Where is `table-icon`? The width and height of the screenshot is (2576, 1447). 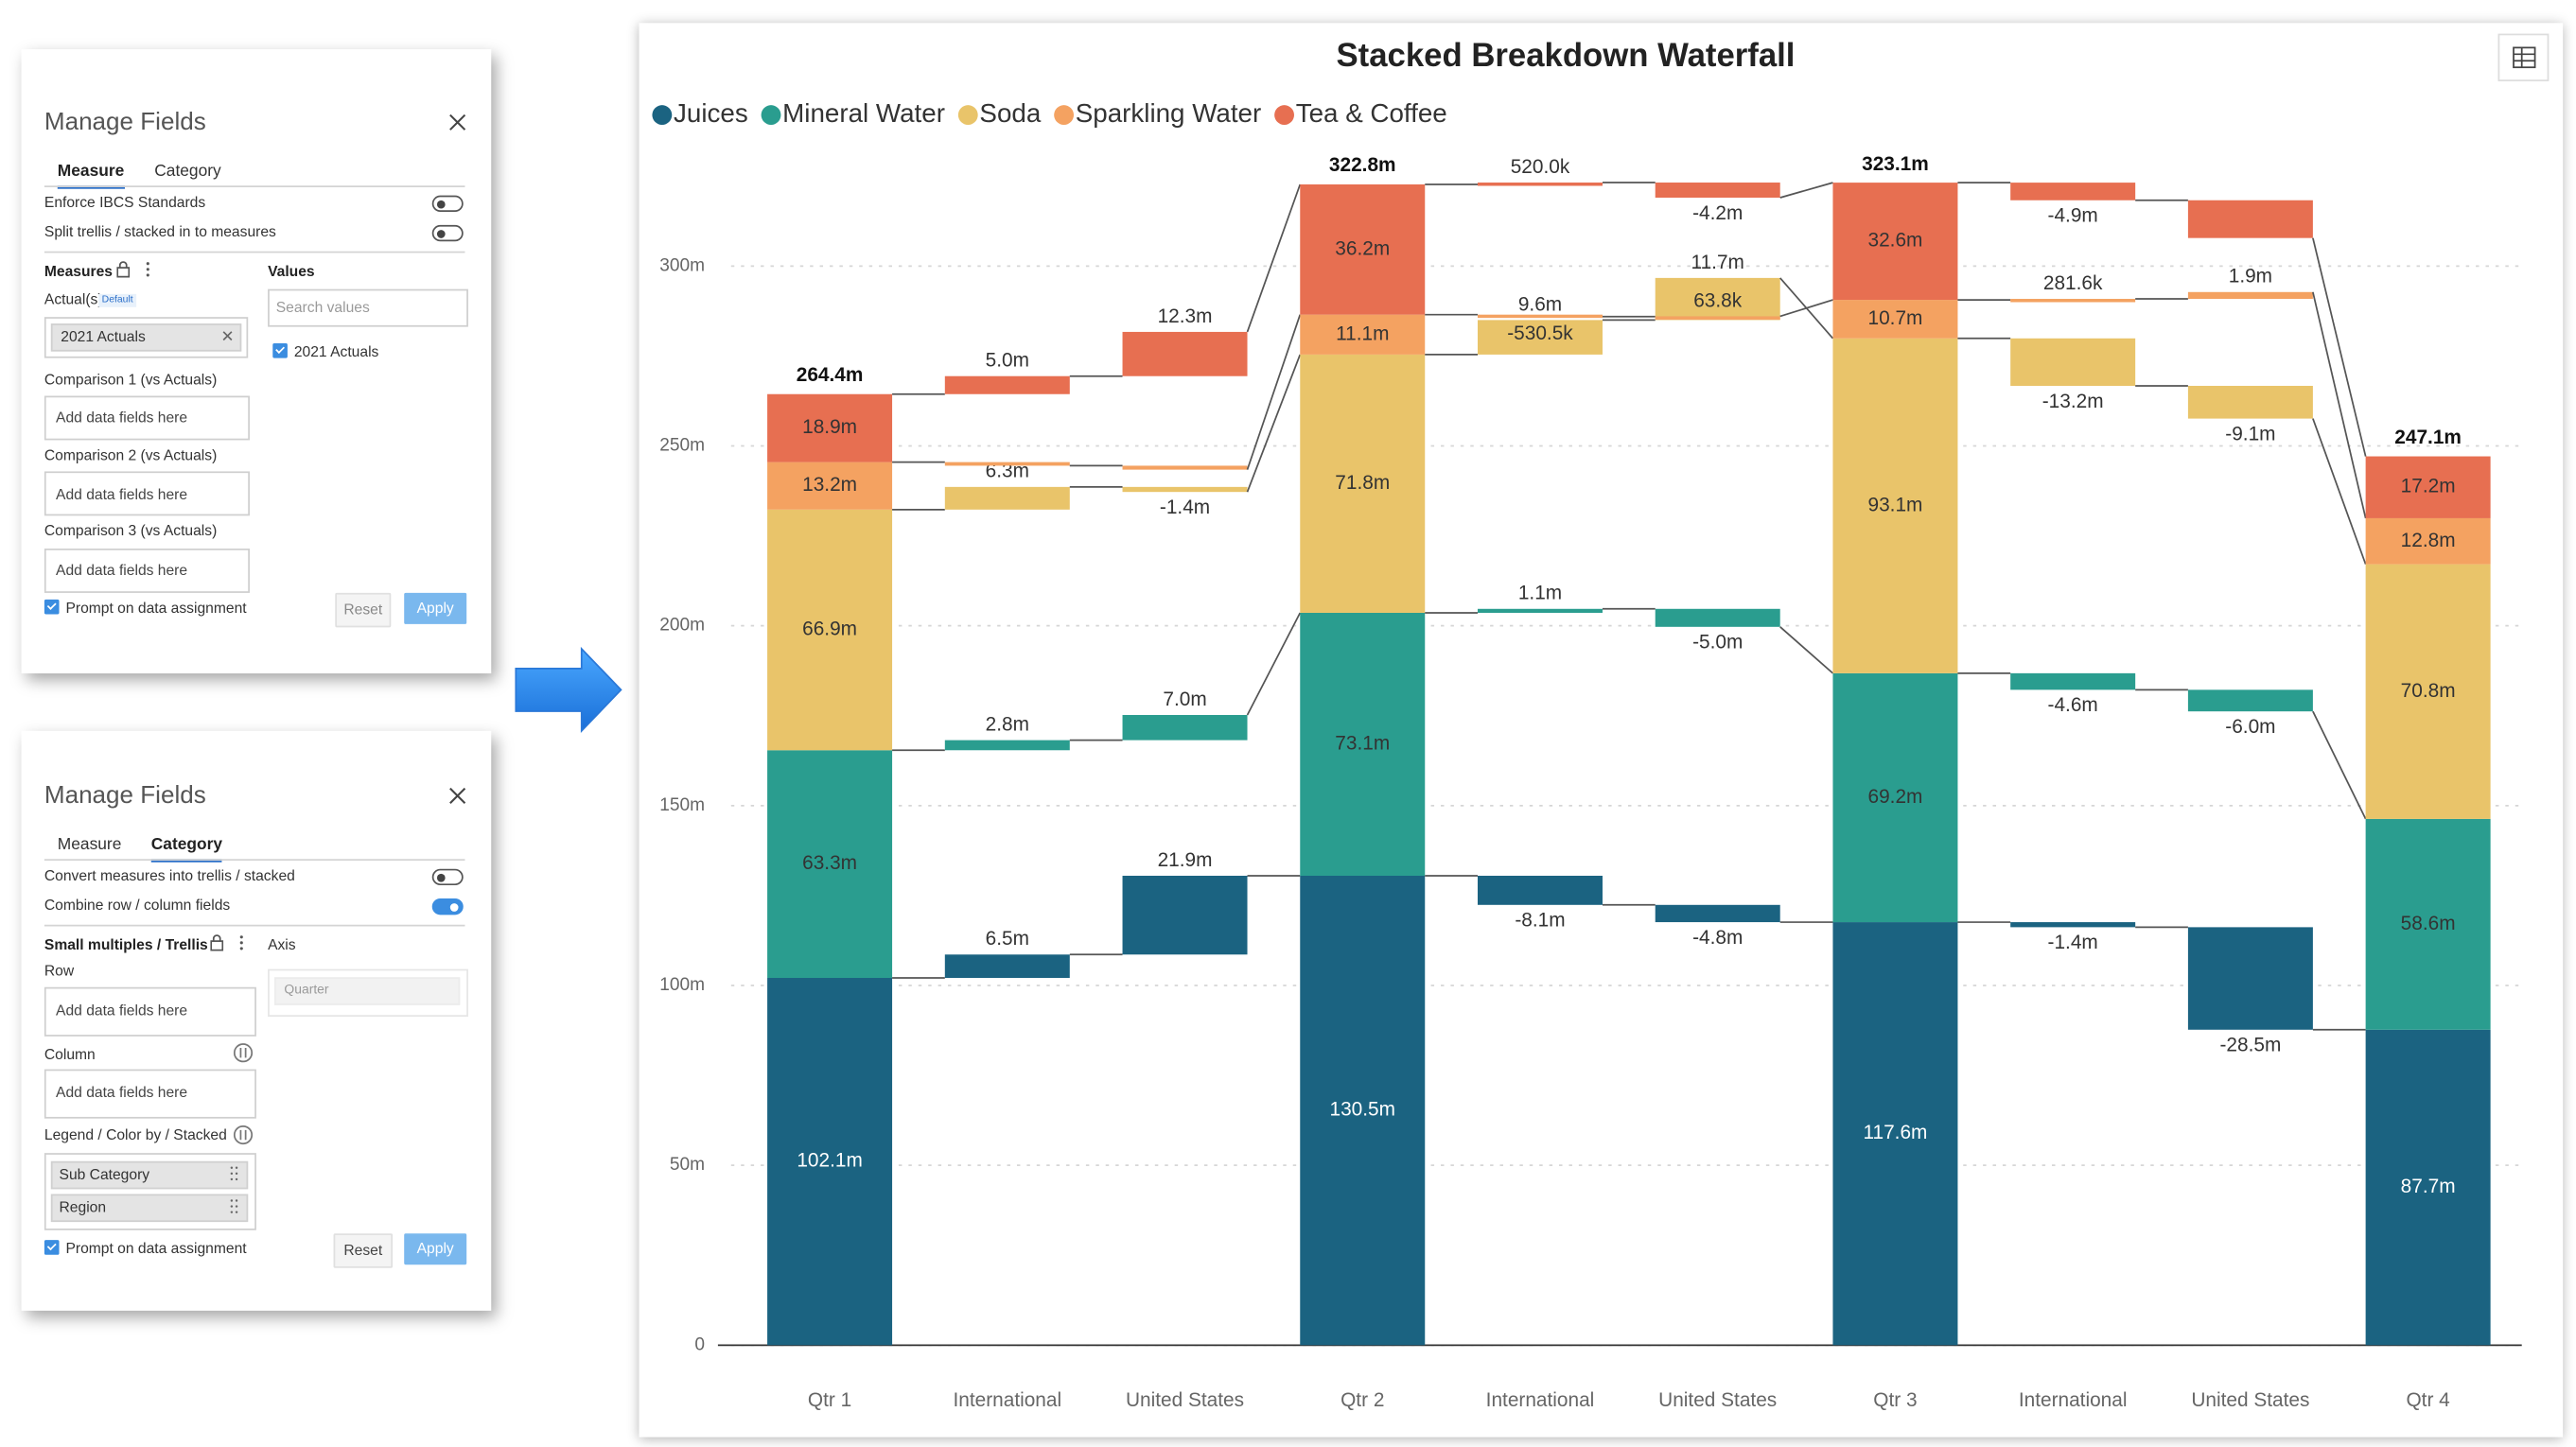
table-icon is located at coordinates (2524, 57).